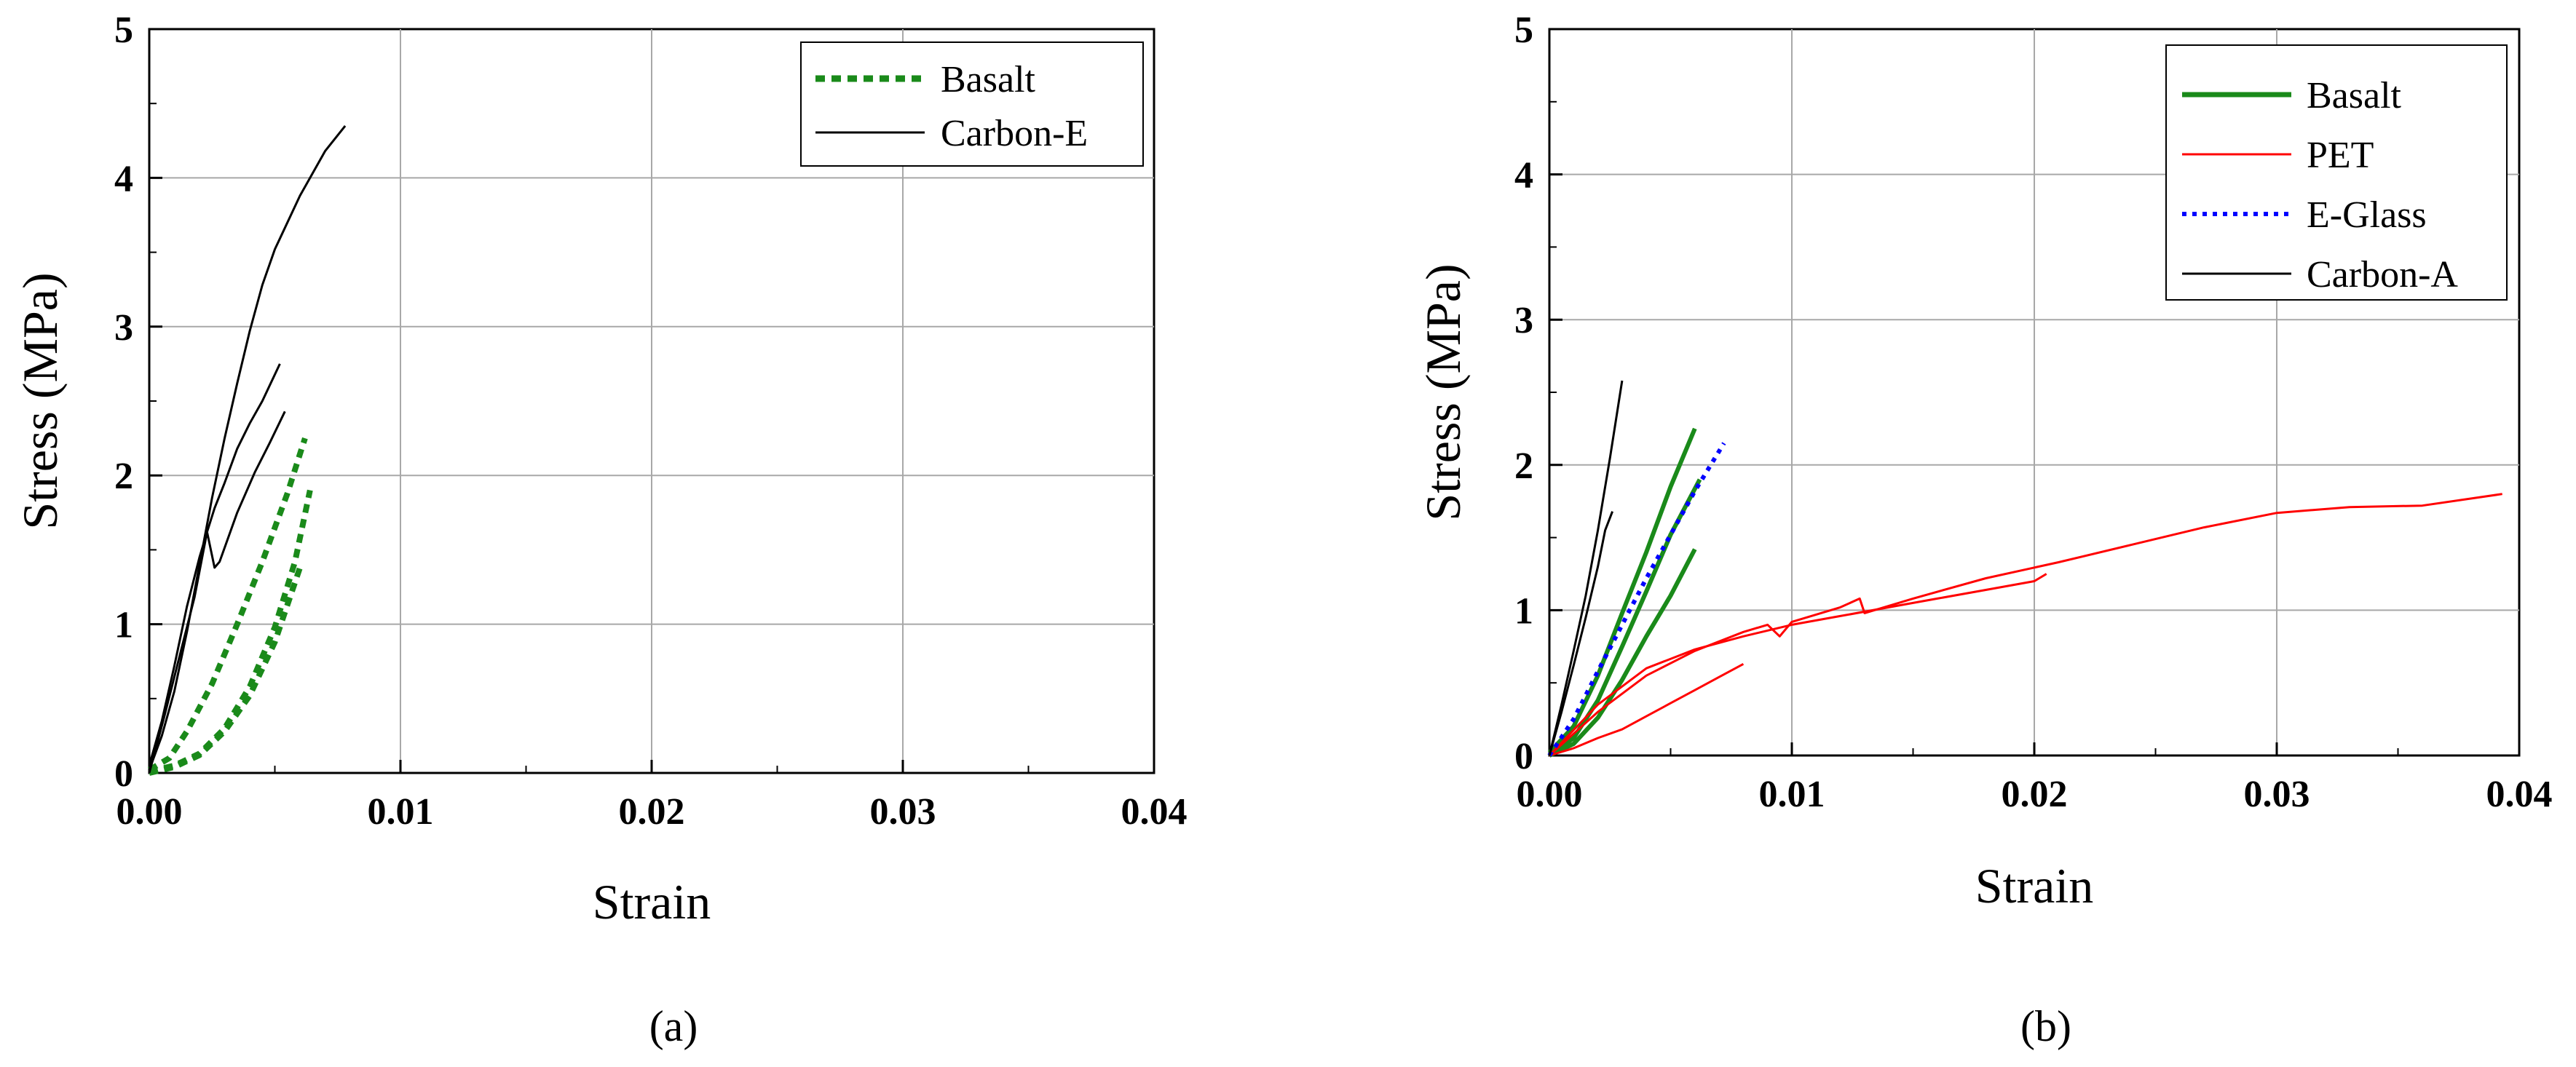  What do you see at coordinates (124, 402) in the screenshot?
I see `panel-a-y-tick-labels: 0 1 2 3 4 5` at bounding box center [124, 402].